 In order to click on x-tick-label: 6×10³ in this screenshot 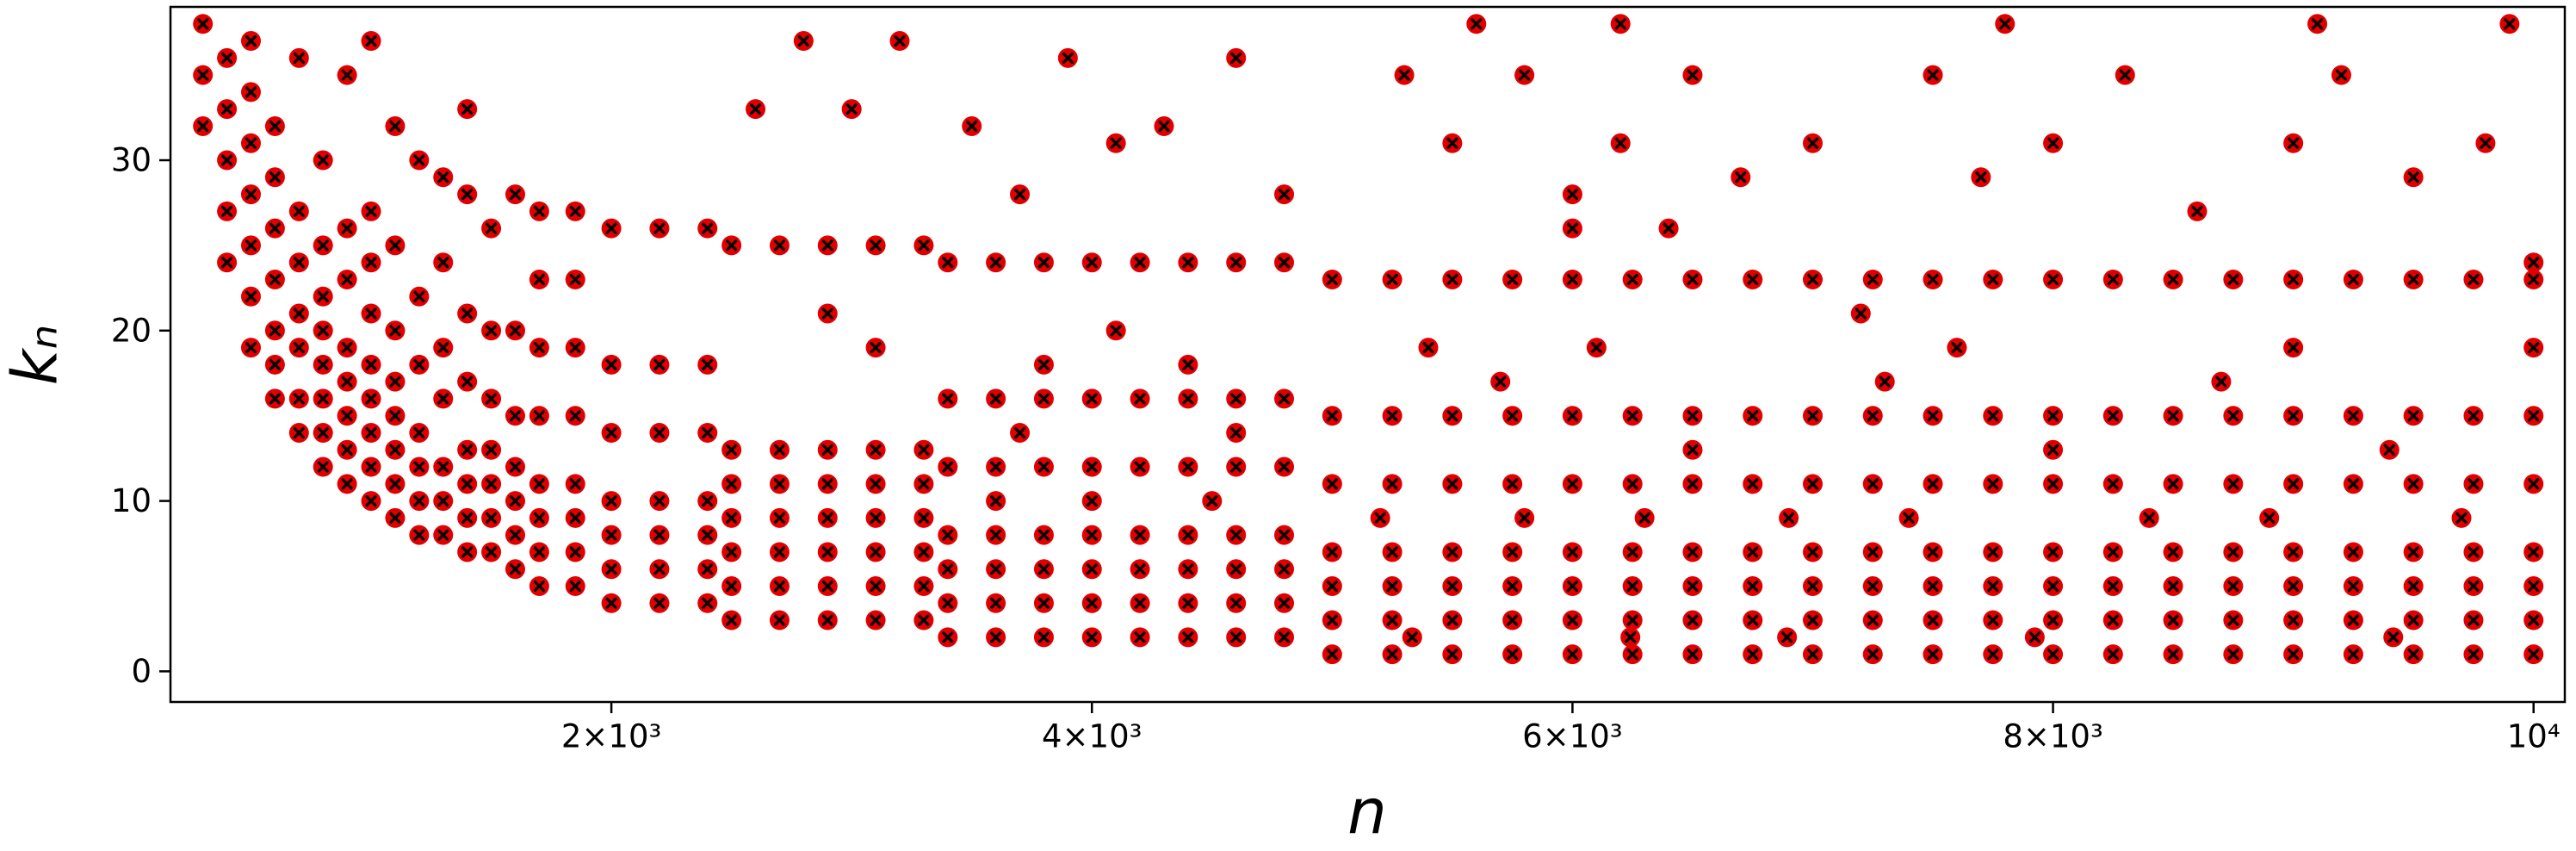, I will do `click(1572, 737)`.